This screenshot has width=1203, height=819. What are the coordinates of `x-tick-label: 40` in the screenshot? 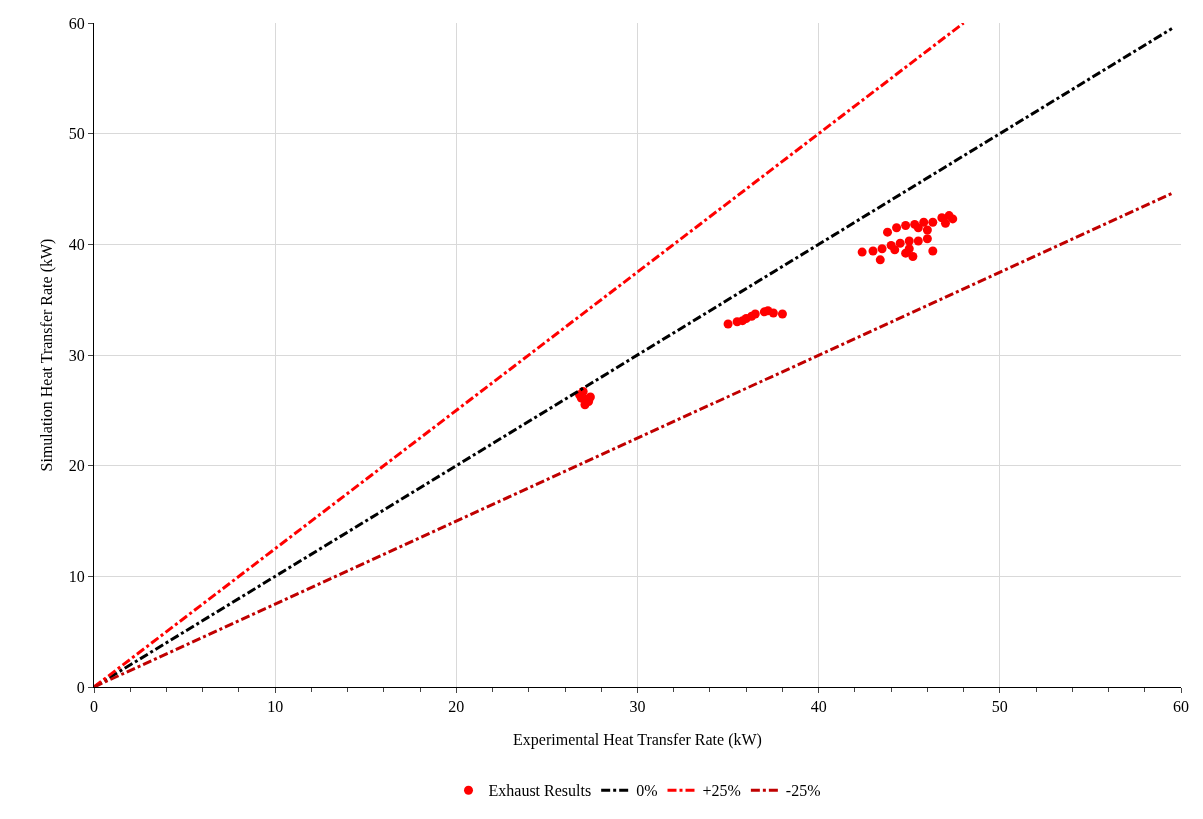 It's located at (818, 707).